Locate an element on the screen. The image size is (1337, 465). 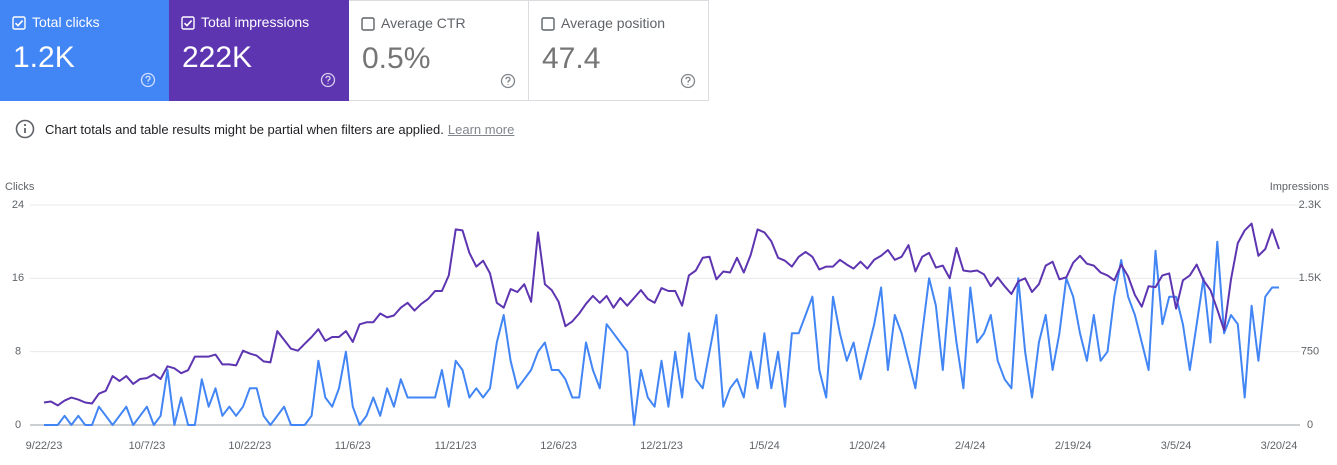
x-tick-label: 10/7/23 is located at coordinates (147, 446).